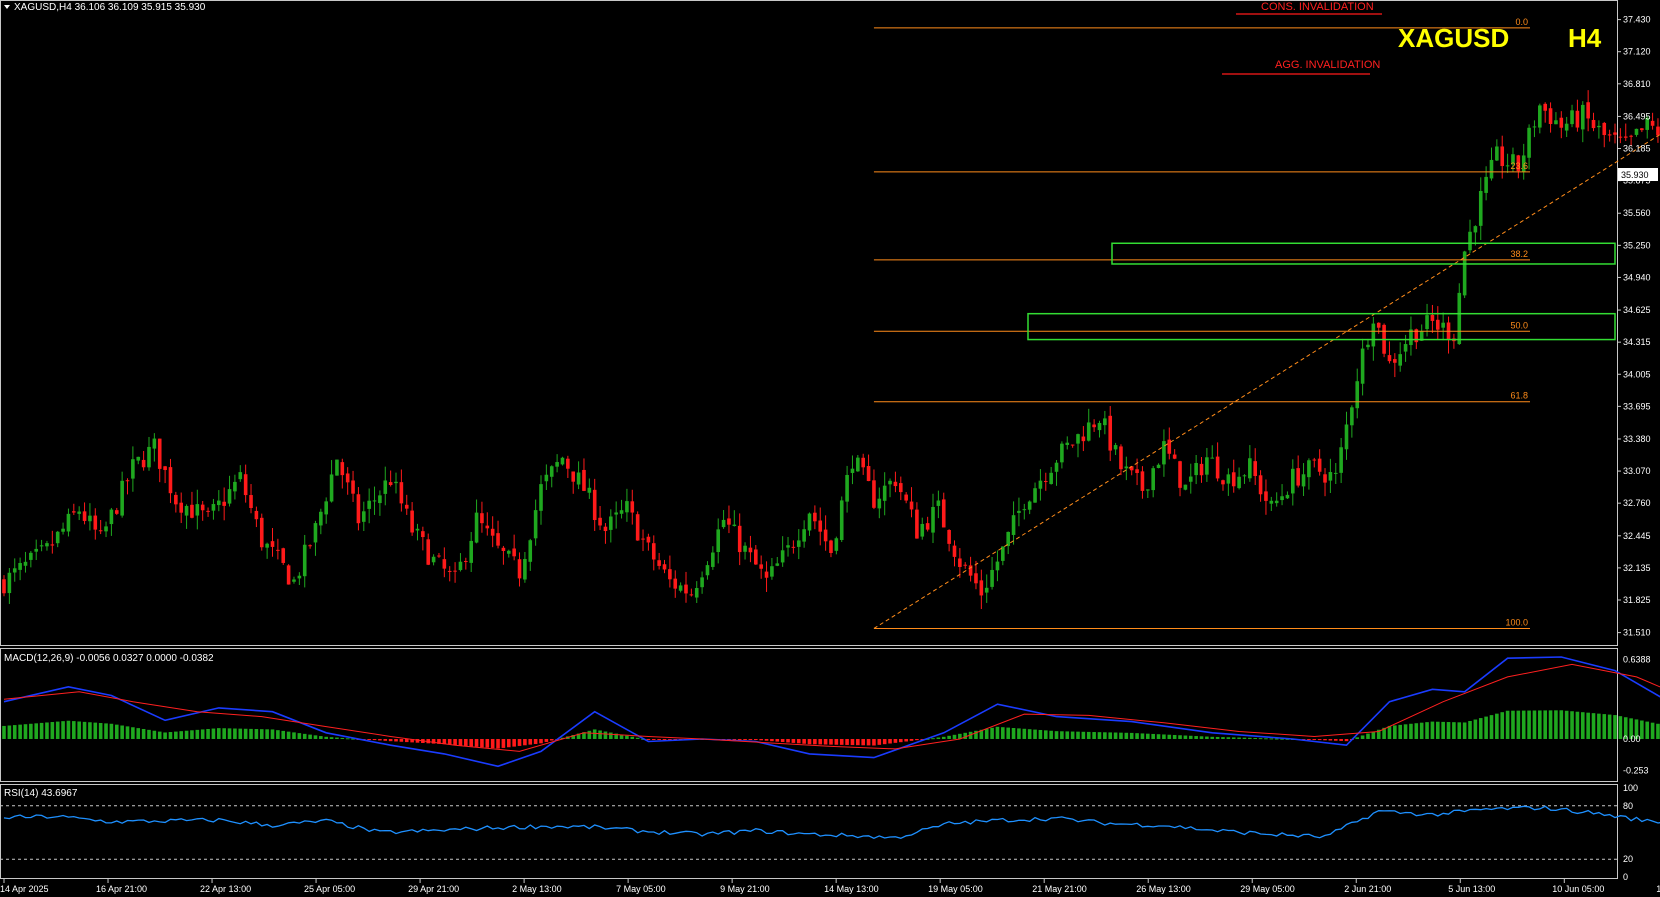 Image resolution: width=1660 pixels, height=897 pixels. I want to click on cons-invalidation-label: CONS. INVALIDATION, so click(1317, 7).